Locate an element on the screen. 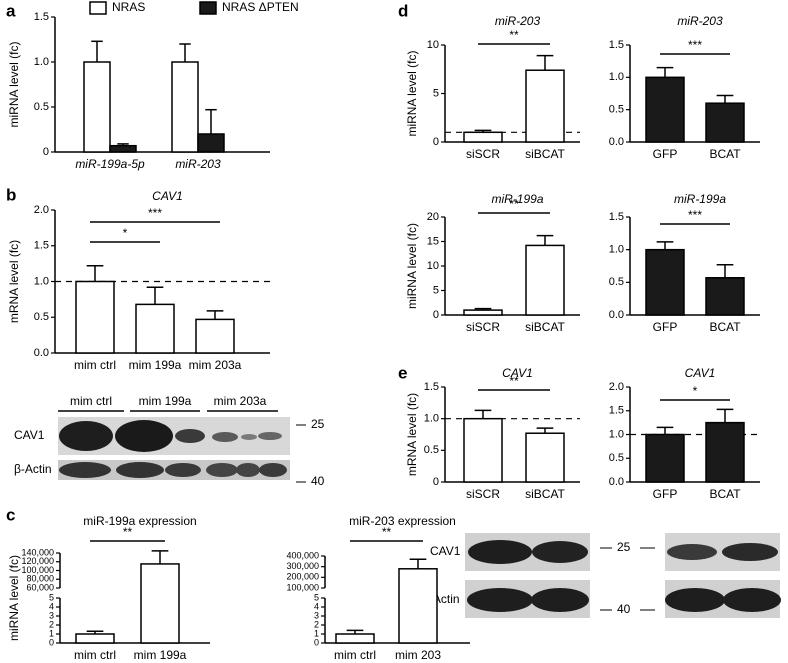 This screenshot has height=663, width=788. x-tick-label: mim 203a is located at coordinates (215, 365).